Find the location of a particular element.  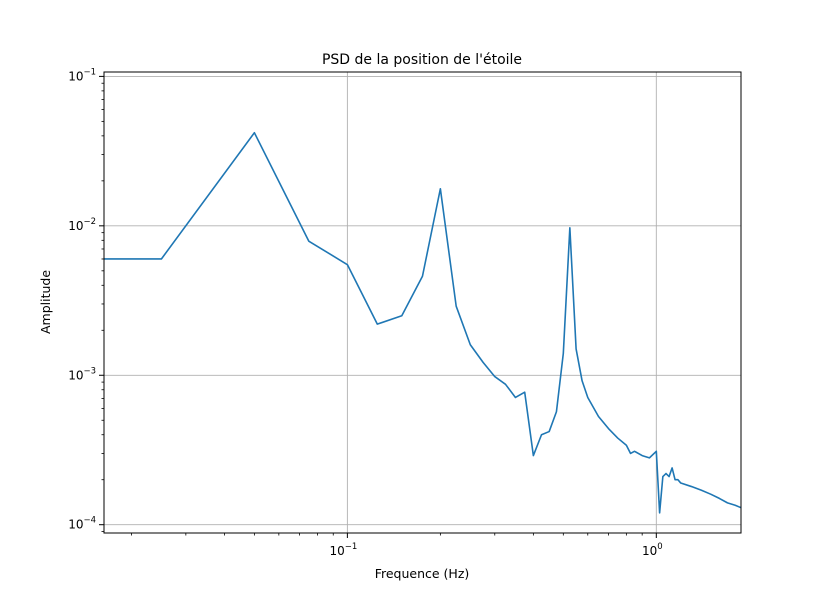

x-axis-ticks: 10⁻¹ 10⁰ is located at coordinates (397, 545).